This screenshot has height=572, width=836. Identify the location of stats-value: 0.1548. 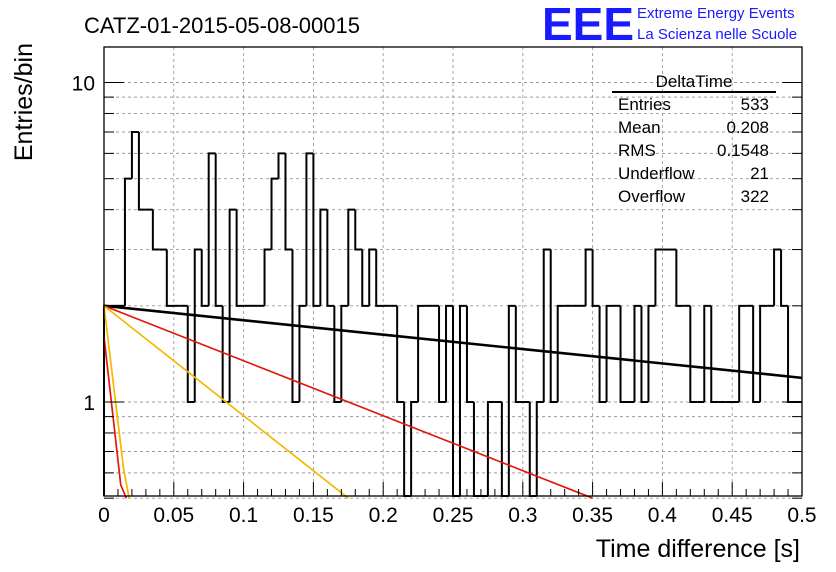
(743, 150).